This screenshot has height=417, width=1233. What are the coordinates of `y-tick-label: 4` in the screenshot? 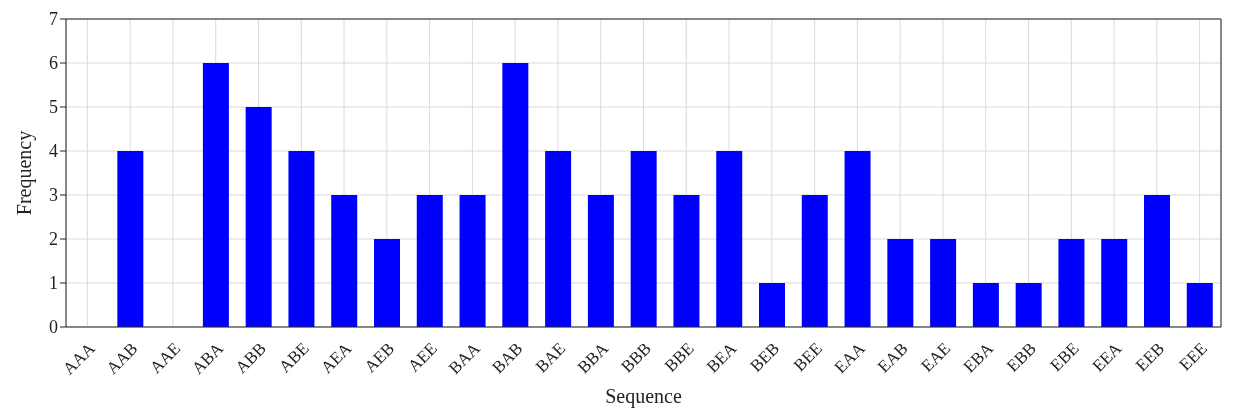 It's located at (53, 151).